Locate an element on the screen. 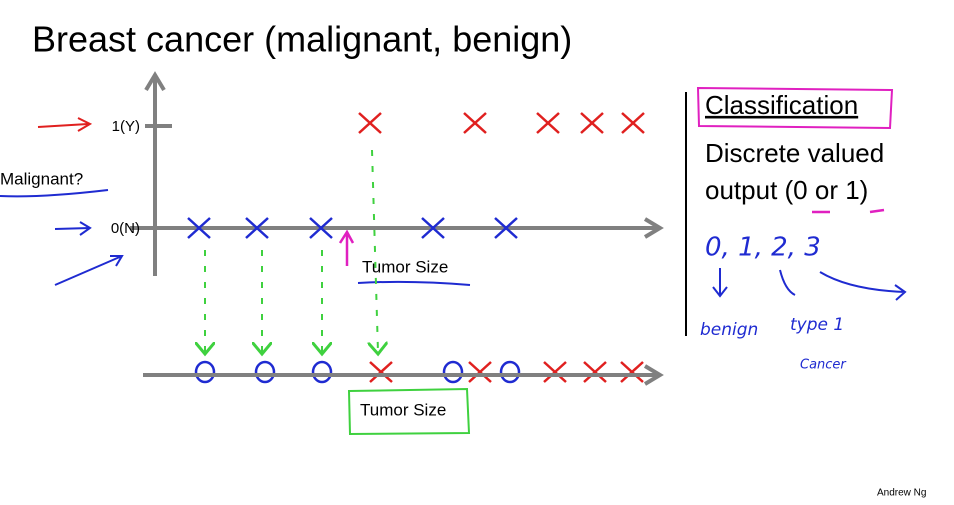  y-label-0: 0(N) is located at coordinates (125, 228).